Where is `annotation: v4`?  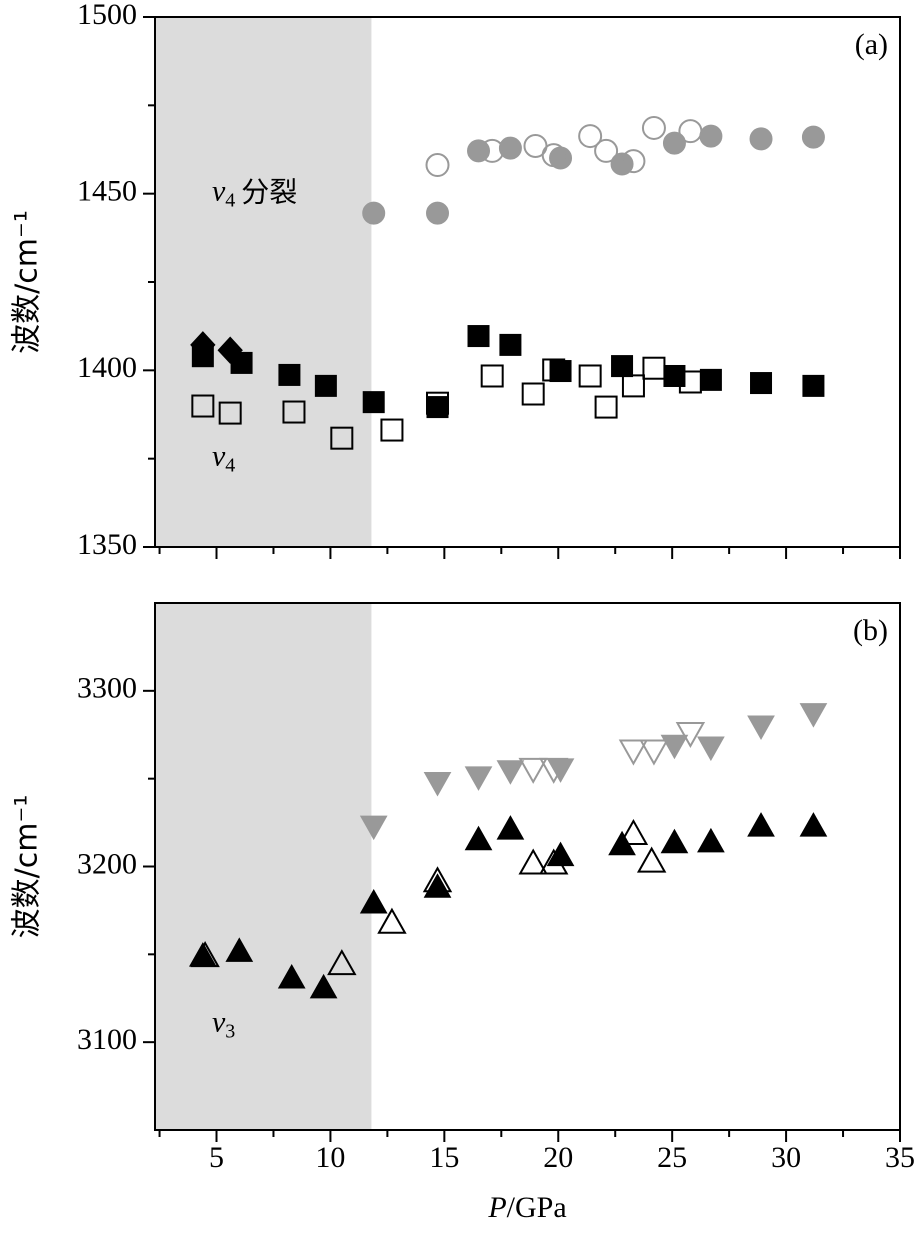
annotation: v4 is located at coordinates (223, 458).